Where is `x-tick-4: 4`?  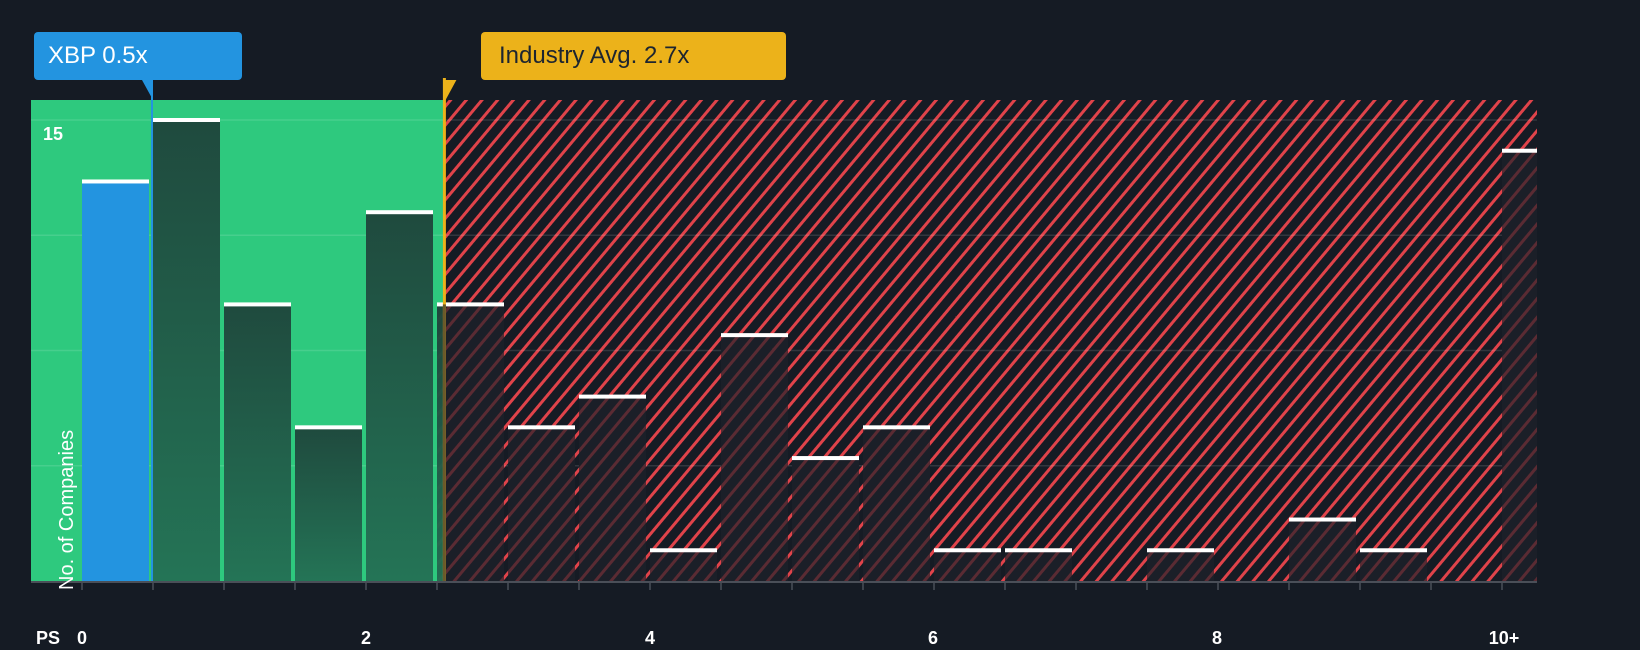 x-tick-4: 4 is located at coordinates (650, 638).